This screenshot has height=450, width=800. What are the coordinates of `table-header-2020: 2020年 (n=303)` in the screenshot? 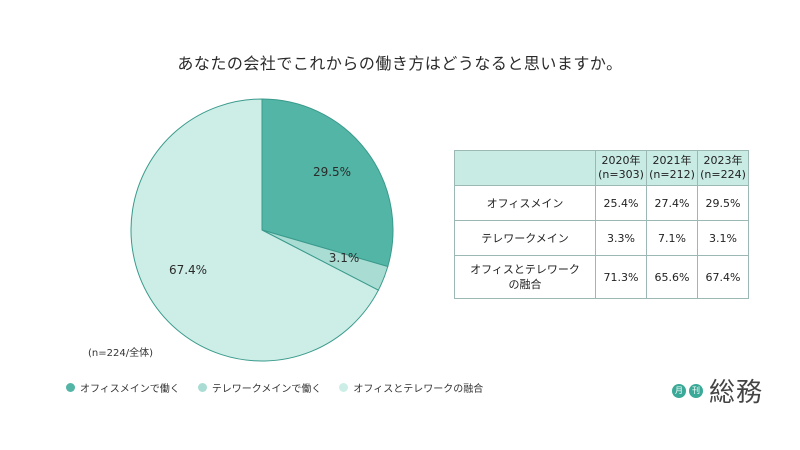 It's located at (621, 168).